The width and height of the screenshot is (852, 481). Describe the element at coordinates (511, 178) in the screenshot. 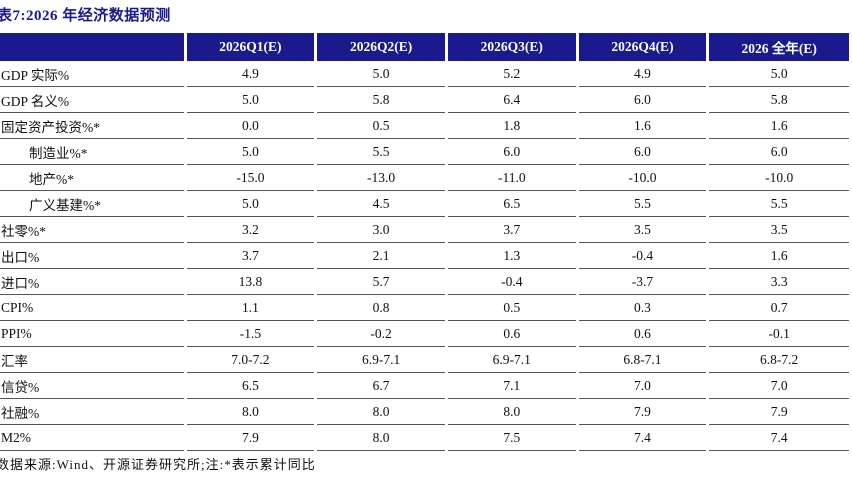

I see `data-cell: -11.0` at that location.